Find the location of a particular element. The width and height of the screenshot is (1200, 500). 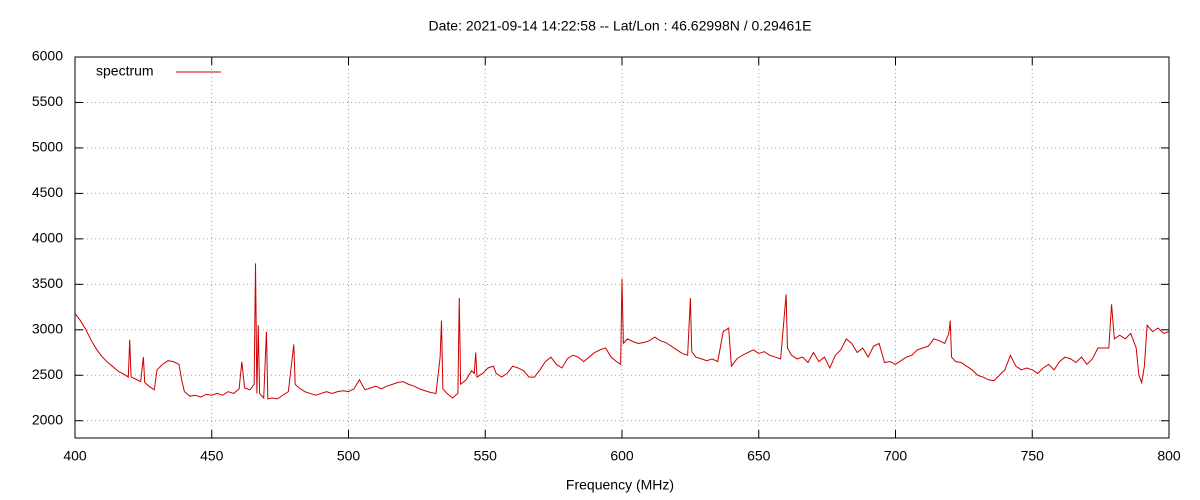

y-tick-label: 6000 is located at coordinates (47, 56).